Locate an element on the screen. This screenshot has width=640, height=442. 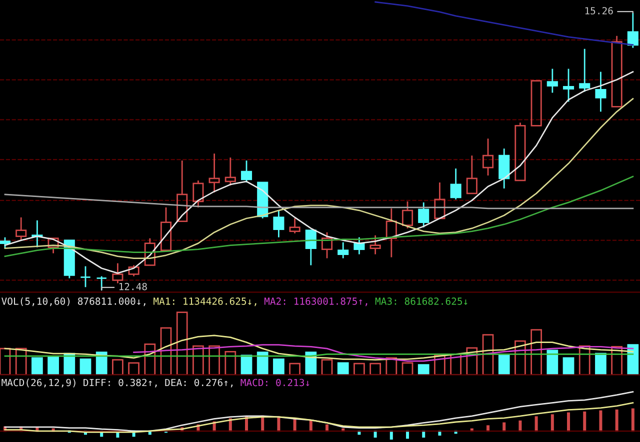
text: MA3: 861682.625↓ is located at coordinates (421, 301).